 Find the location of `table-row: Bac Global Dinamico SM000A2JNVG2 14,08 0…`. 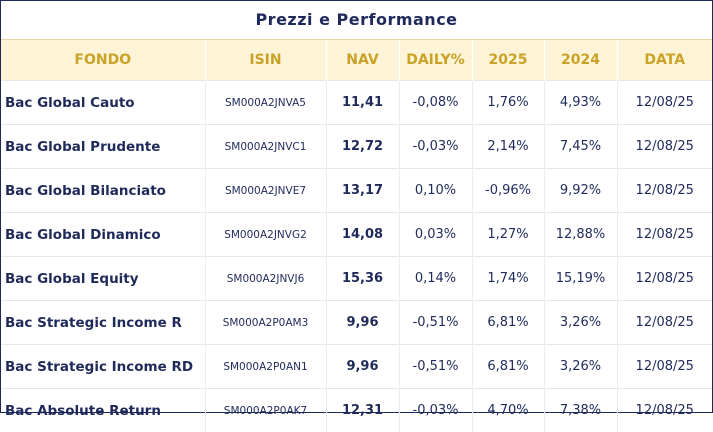

table-row: Bac Global Dinamico SM000A2JNVG2 14,08 0… is located at coordinates (356, 235).